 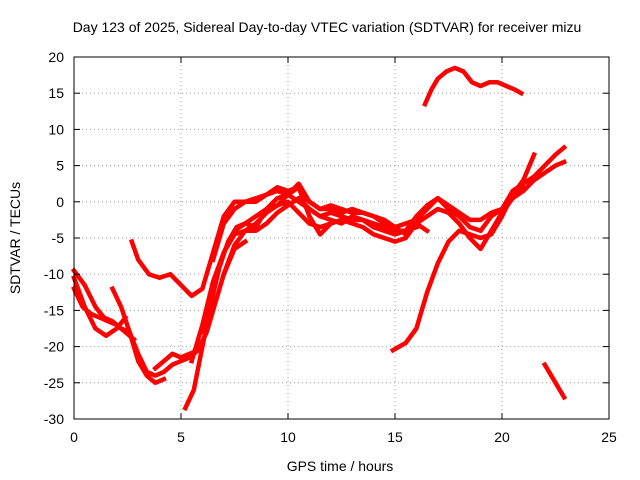 What do you see at coordinates (395, 437) in the screenshot?
I see `x-tick-label: 15` at bounding box center [395, 437].